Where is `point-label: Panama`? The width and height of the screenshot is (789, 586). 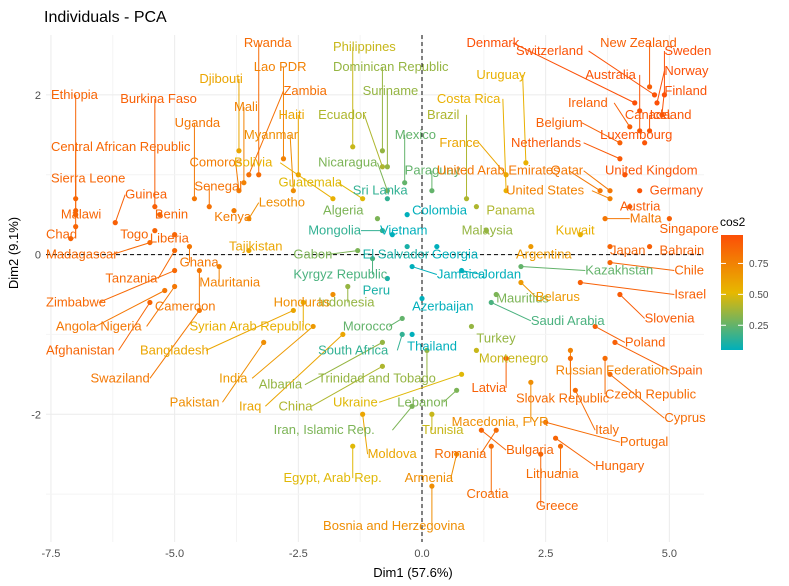
point-label: Panama is located at coordinates (510, 210).